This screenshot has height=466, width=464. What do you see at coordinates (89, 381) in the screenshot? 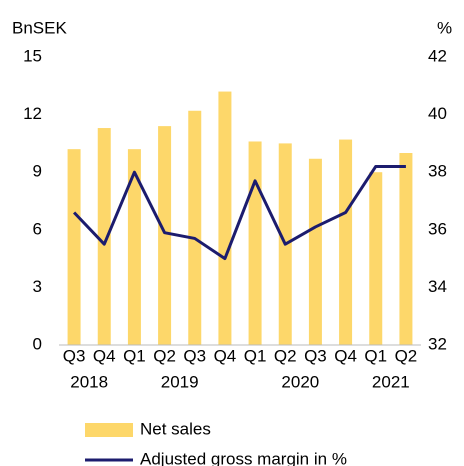
I see `x-group-label: 2018` at bounding box center [89, 381].